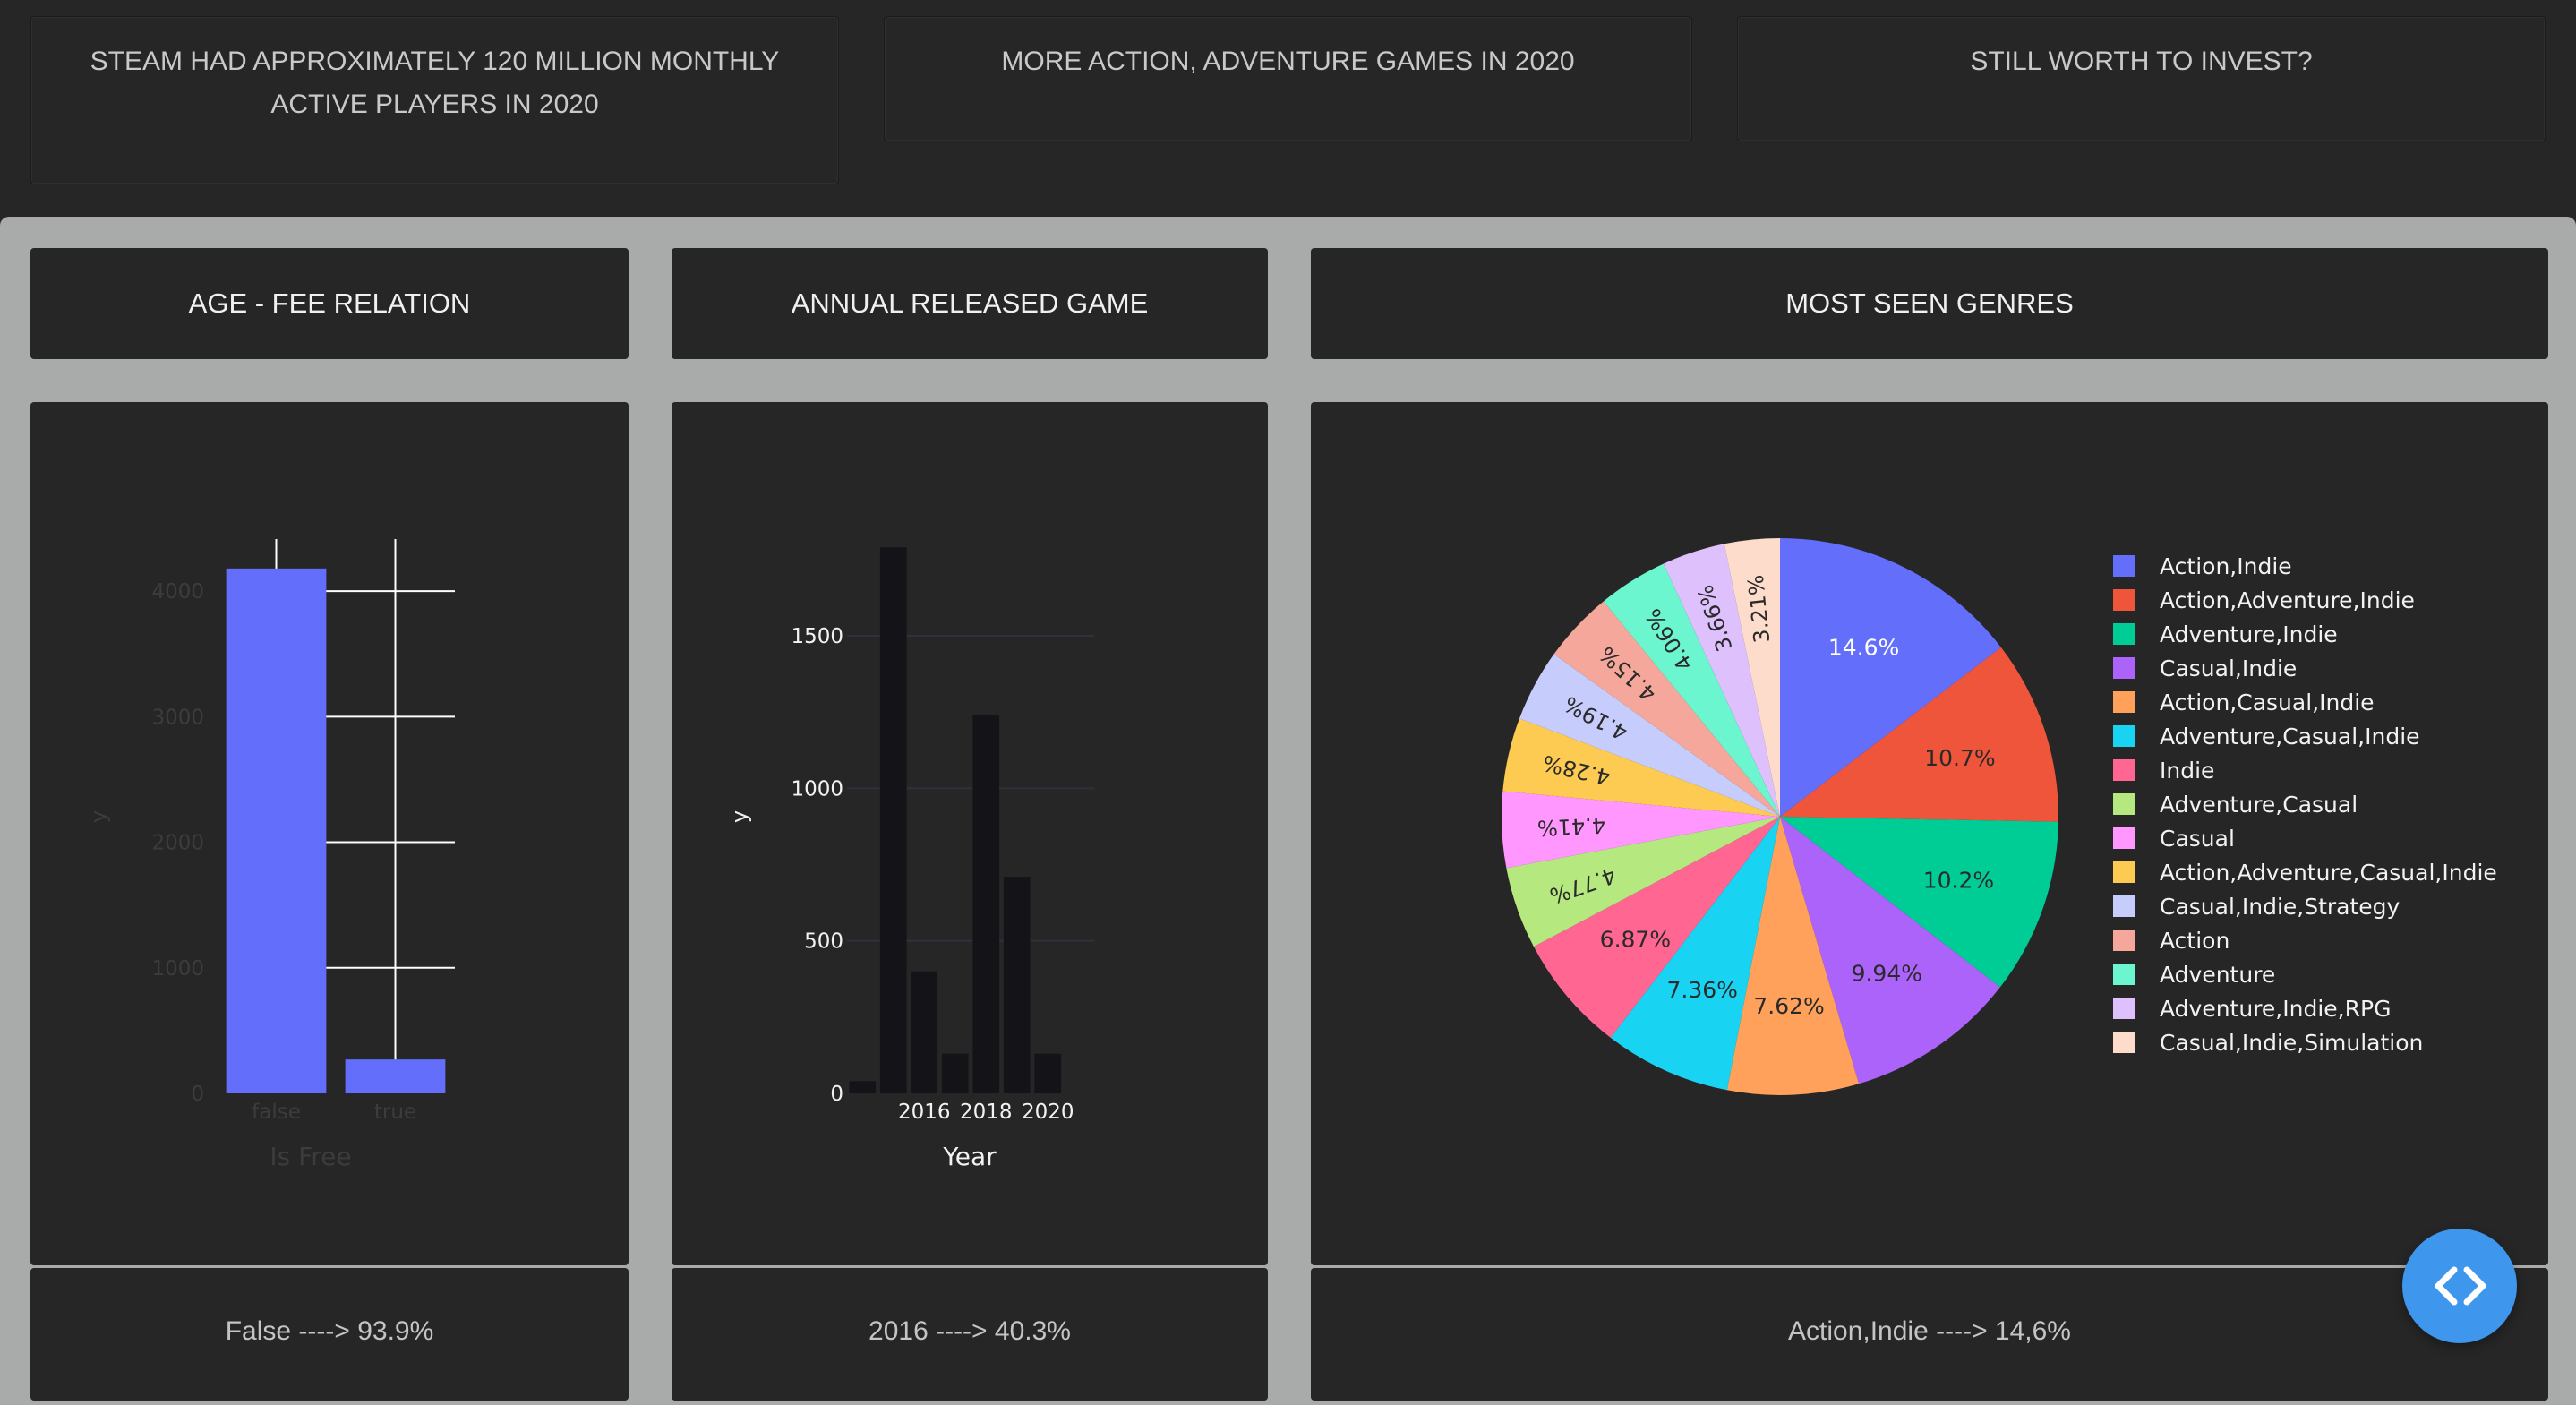  What do you see at coordinates (1017, 985) in the screenshot?
I see `bar-year-2019` at bounding box center [1017, 985].